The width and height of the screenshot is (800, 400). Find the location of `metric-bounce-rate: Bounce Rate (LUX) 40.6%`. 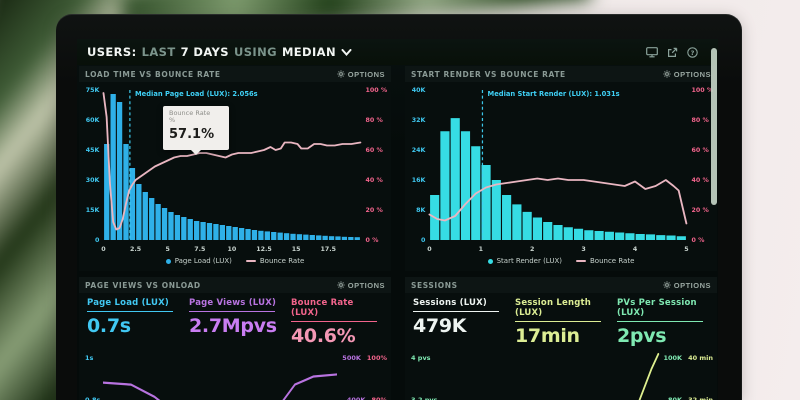

metric-bounce-rate: Bounce Rate (LUX) 40.6% is located at coordinates (337, 322).